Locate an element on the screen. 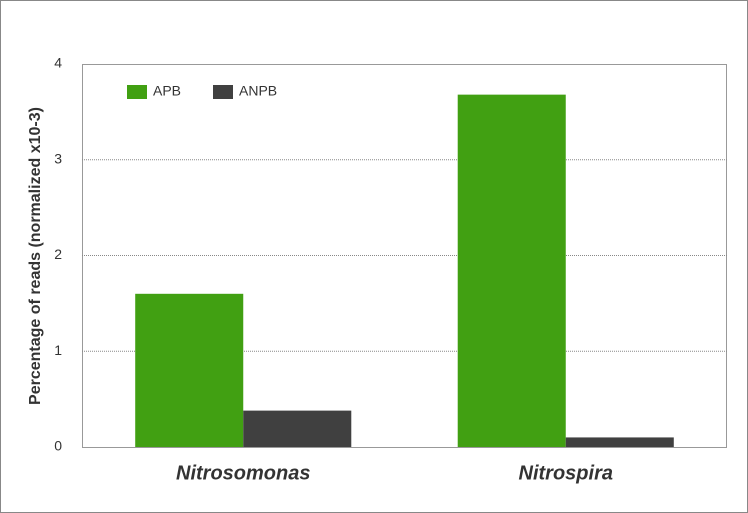 The image size is (748, 513). y-tick-label: 1 is located at coordinates (58, 350).